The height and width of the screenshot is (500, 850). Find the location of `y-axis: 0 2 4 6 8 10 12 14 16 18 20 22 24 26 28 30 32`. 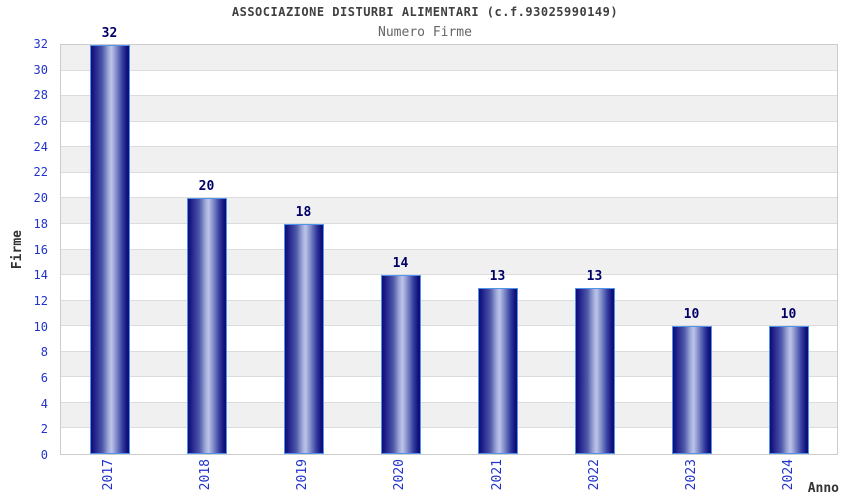

y-axis: 0 2 4 6 8 10 12 14 16 18 20 22 24 26 28 30 32 is located at coordinates (27, 249).